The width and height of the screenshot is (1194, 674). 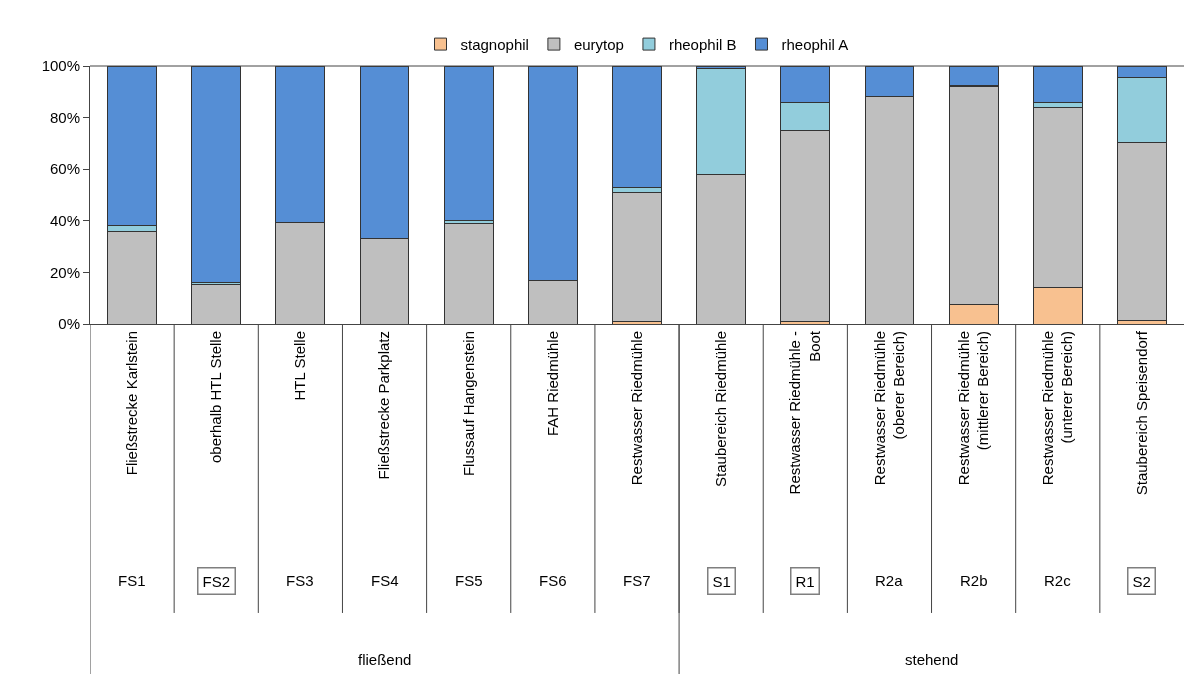 I want to click on text: FS4, so click(x=385, y=580).